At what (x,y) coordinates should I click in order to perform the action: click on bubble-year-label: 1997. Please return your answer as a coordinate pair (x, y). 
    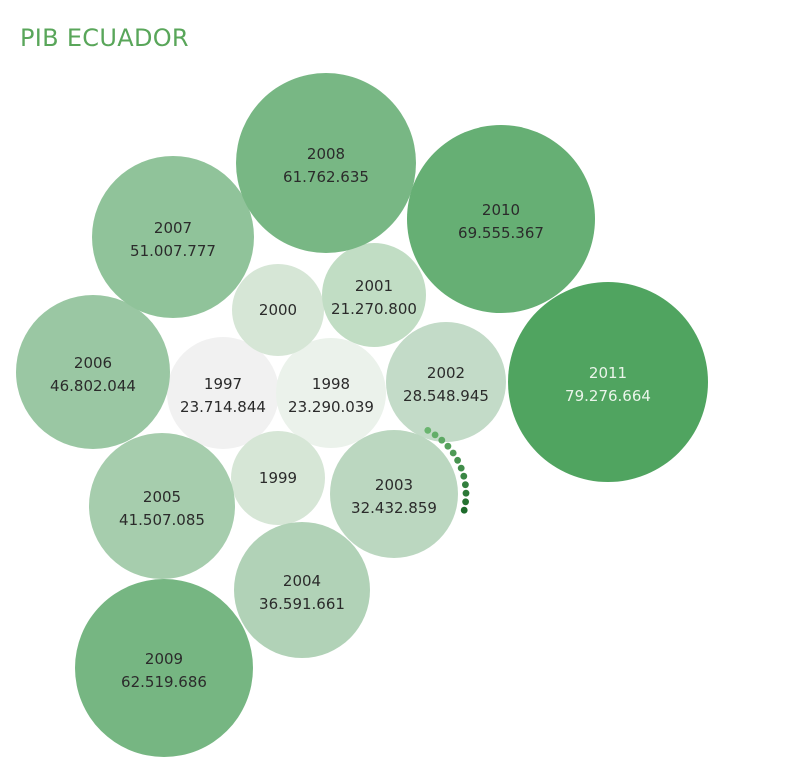
    Looking at the image, I should click on (223, 384).